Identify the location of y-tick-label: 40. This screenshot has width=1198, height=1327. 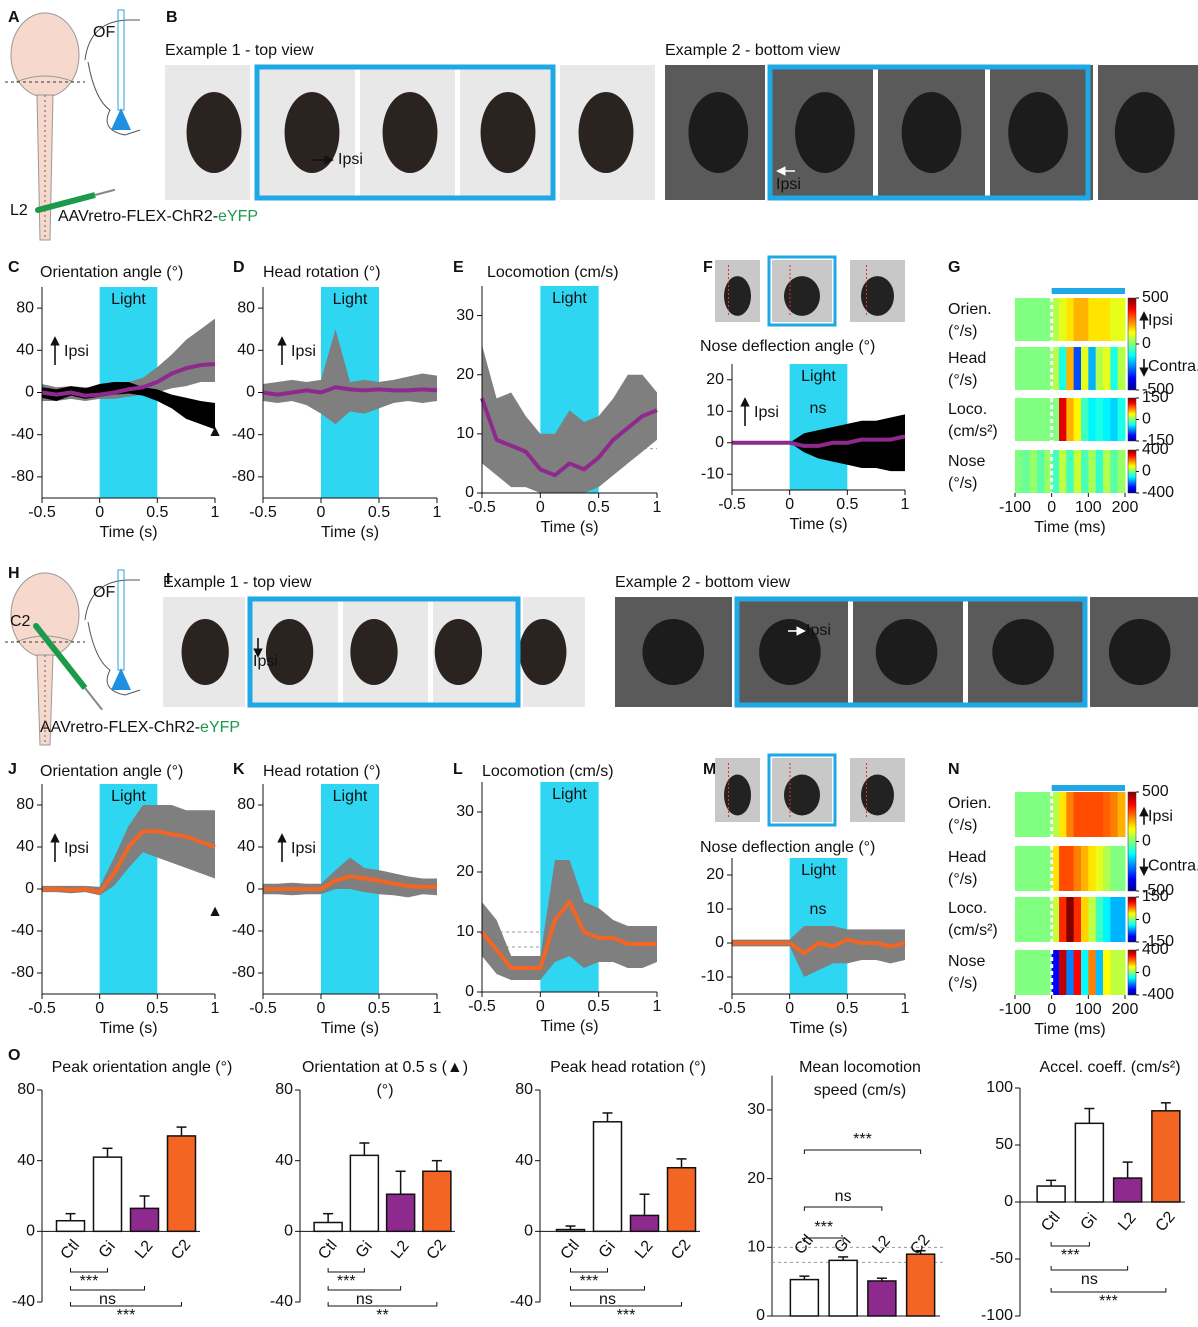
(246, 350).